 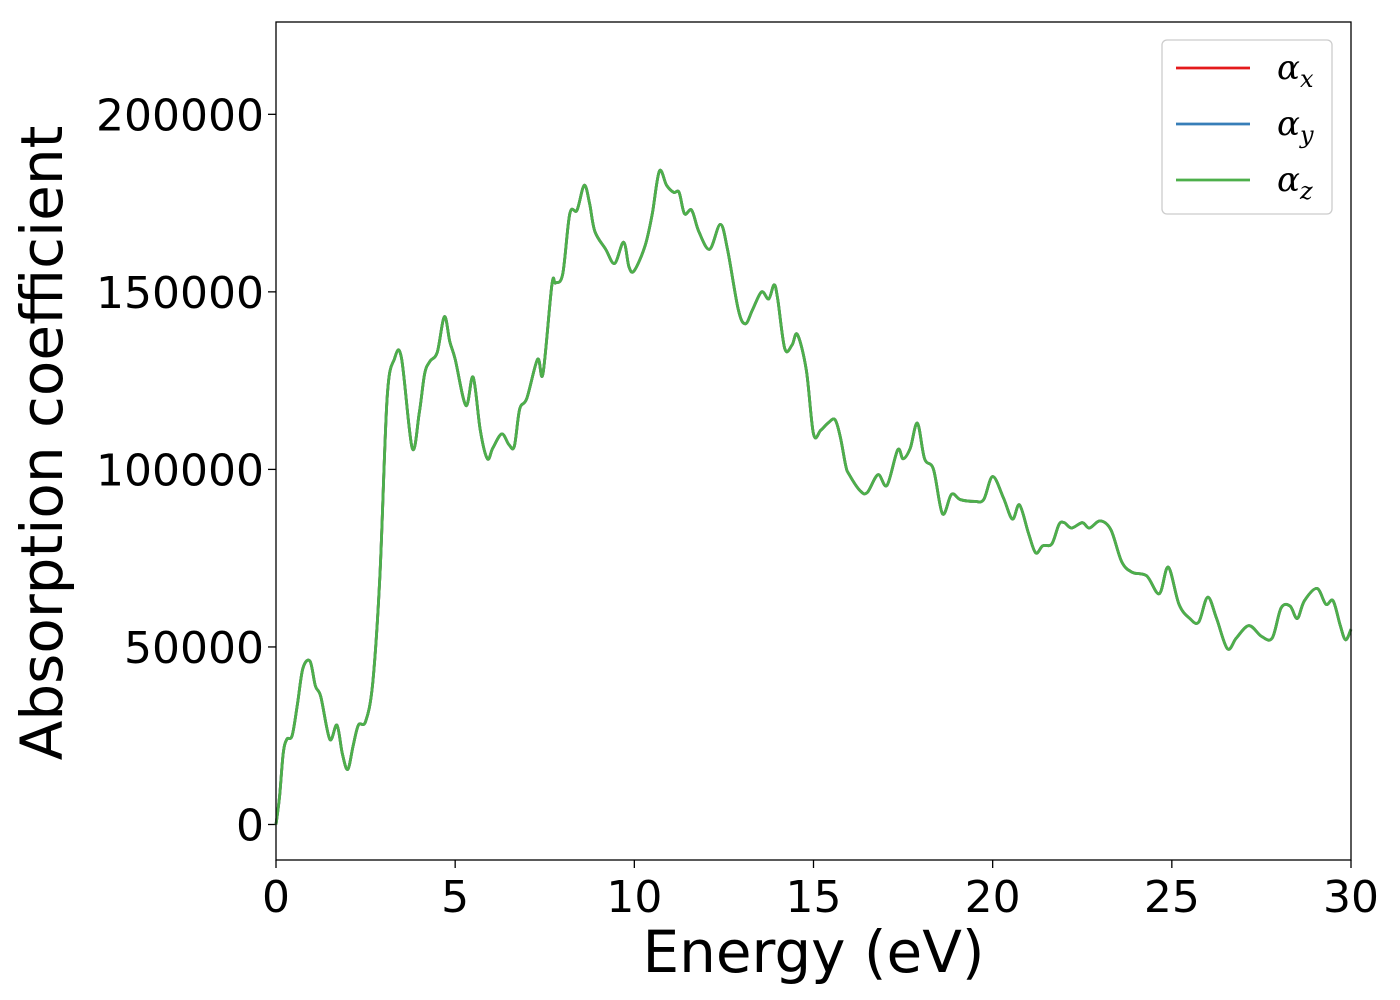 I want to click on y-axis-ticks: 0 50000 100000 150000 200000, so click(x=186, y=470).